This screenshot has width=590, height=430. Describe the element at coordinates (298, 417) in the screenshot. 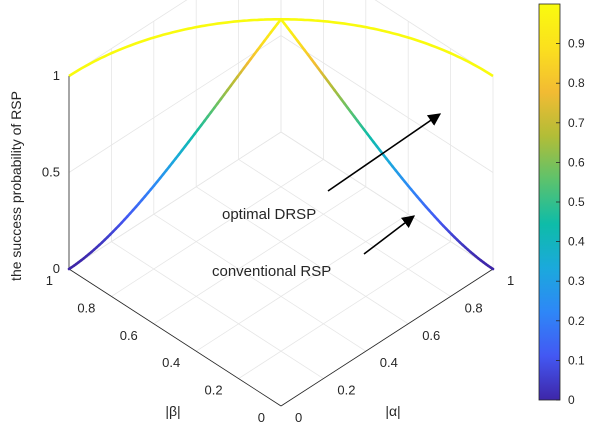

I see `x-tick-label: 0` at that location.